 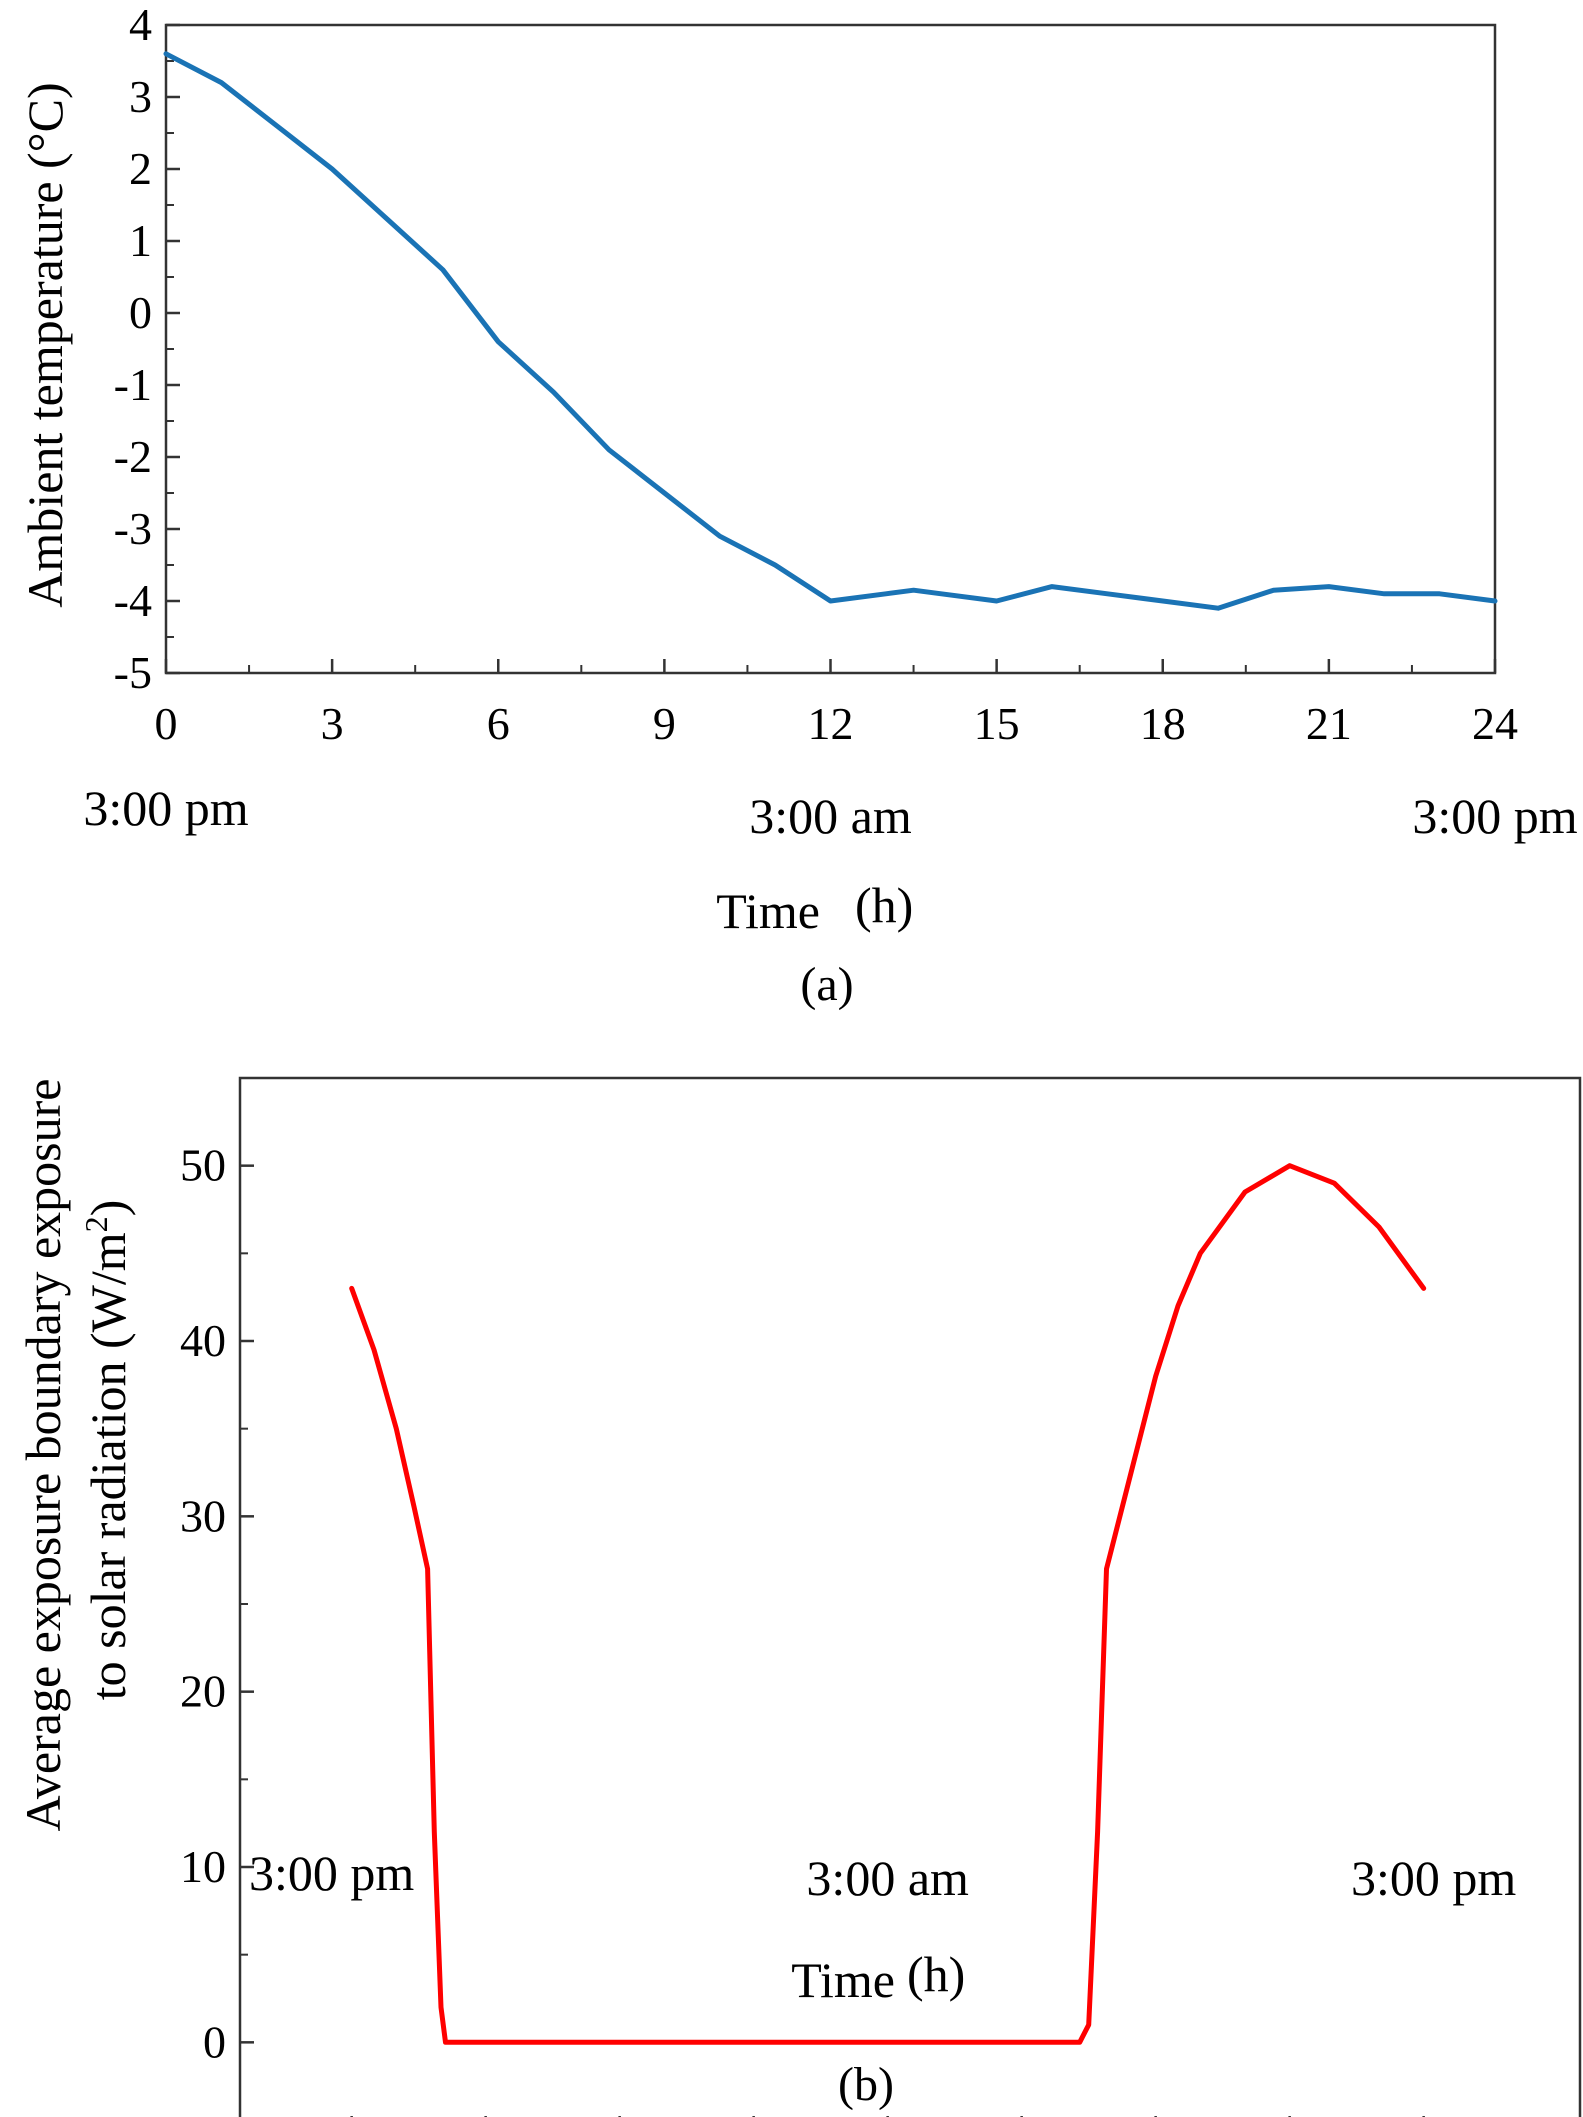 What do you see at coordinates (1329, 723) in the screenshot?
I see `x-tick-label: 21` at bounding box center [1329, 723].